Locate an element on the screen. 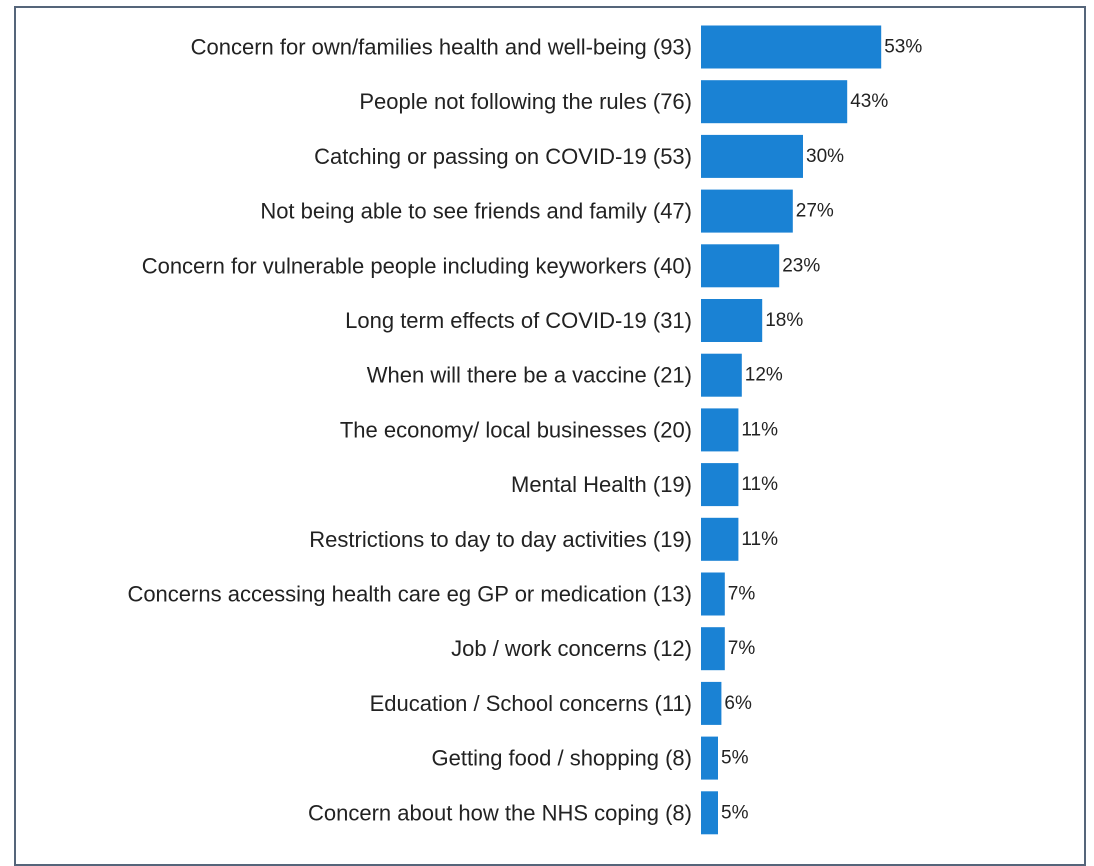  value-label-3: 27% is located at coordinates (815, 211).